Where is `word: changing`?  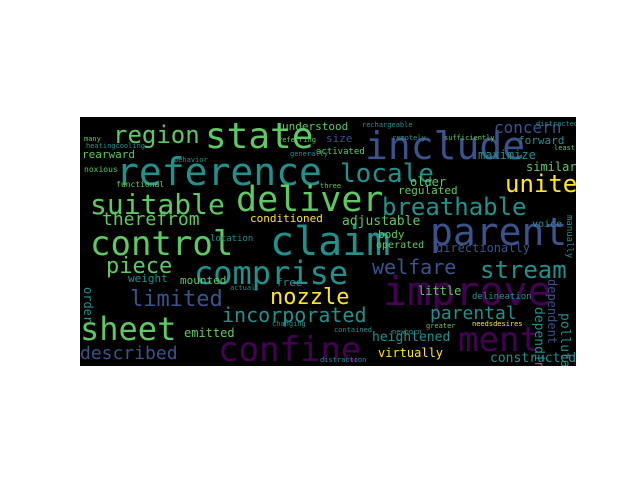
word: changing is located at coordinates (289, 324).